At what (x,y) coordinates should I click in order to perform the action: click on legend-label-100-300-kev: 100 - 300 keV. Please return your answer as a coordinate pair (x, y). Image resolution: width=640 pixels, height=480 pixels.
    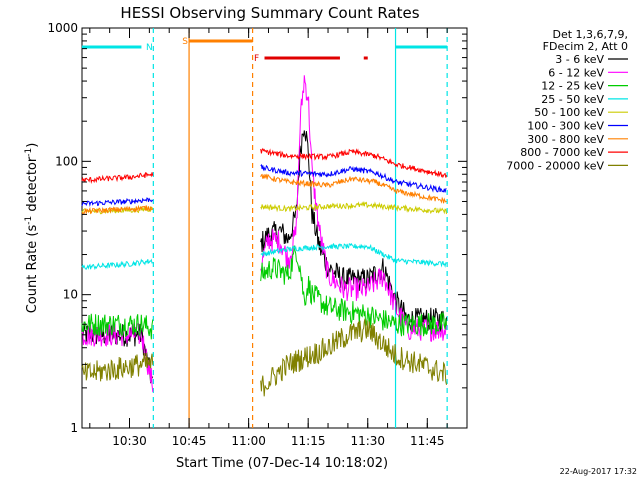
    Looking at the image, I should click on (565, 126).